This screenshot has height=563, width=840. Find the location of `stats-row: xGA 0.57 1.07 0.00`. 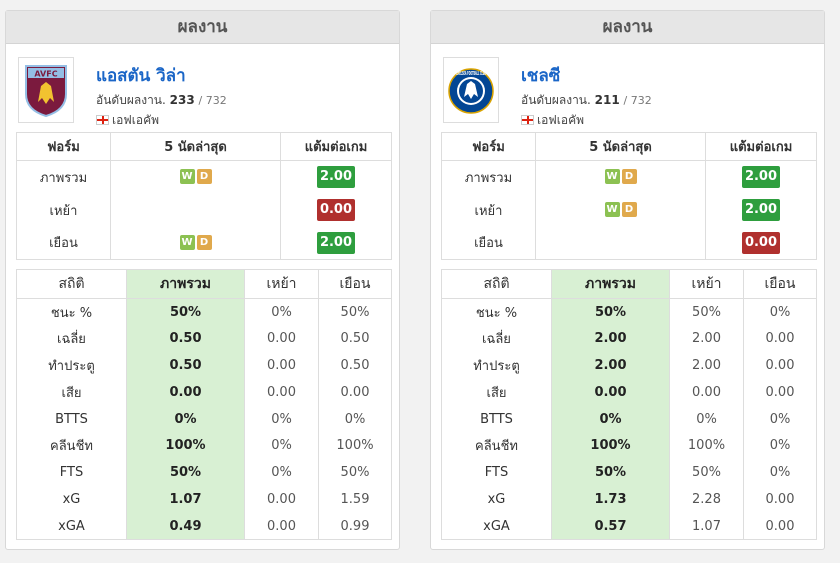

stats-row: xGA 0.57 1.07 0.00 is located at coordinates (629, 526).